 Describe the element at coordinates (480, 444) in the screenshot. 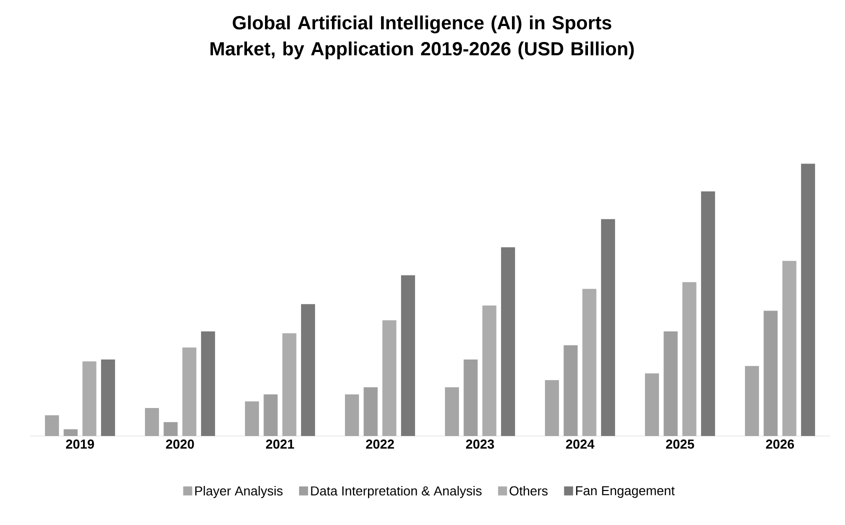

I see `x-tick-label: 2023` at that location.